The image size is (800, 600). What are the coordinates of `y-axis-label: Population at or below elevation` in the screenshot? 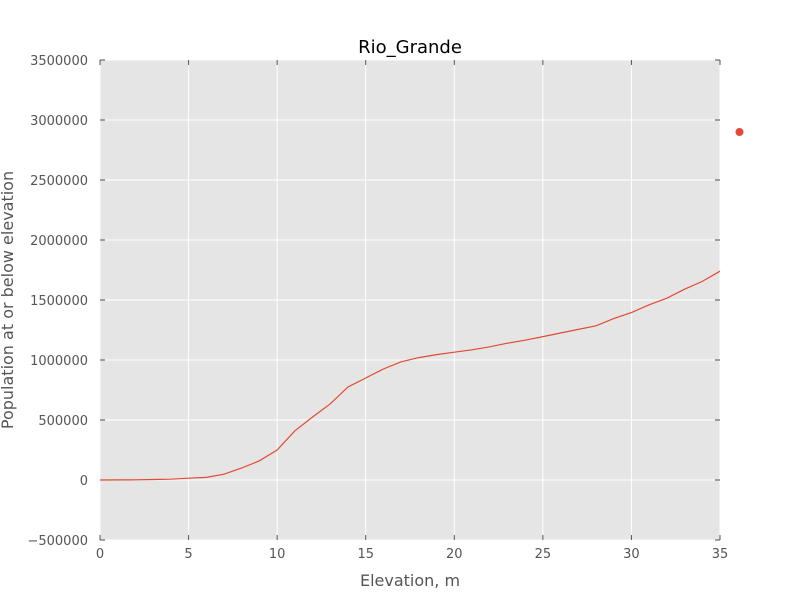 It's located at (8, 300).